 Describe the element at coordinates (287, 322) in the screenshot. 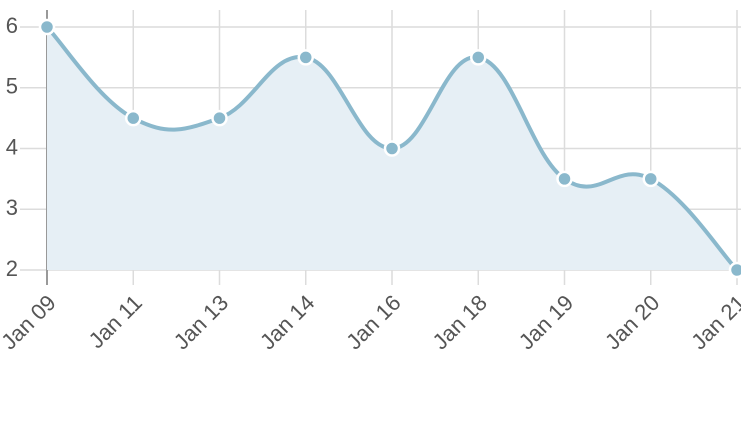

I see `x-tick-label: Jan 14` at that location.